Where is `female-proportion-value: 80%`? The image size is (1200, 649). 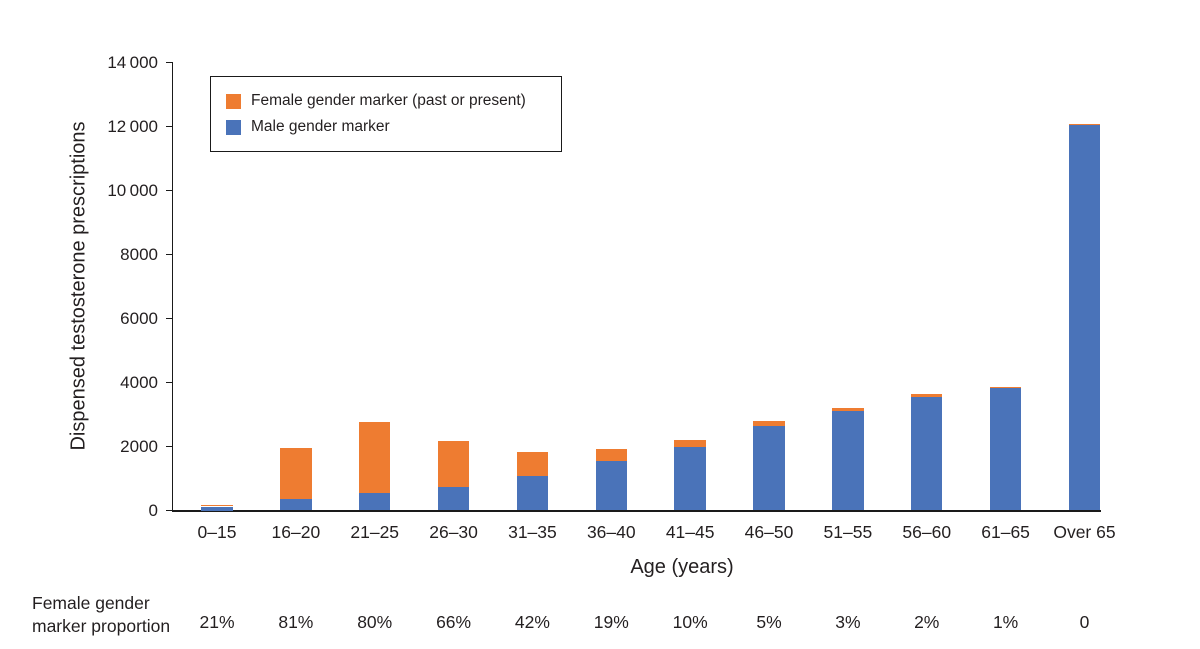 female-proportion-value: 80% is located at coordinates (375, 622).